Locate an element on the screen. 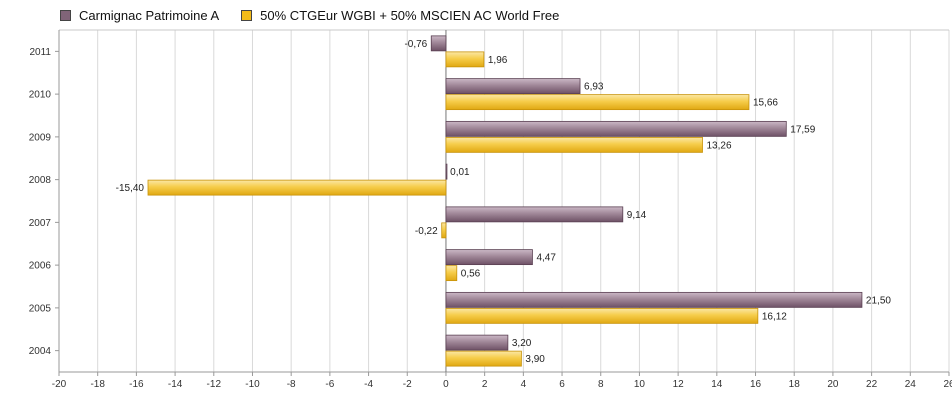 The image size is (952, 394). y-tick-label: 2009 is located at coordinates (40, 137).